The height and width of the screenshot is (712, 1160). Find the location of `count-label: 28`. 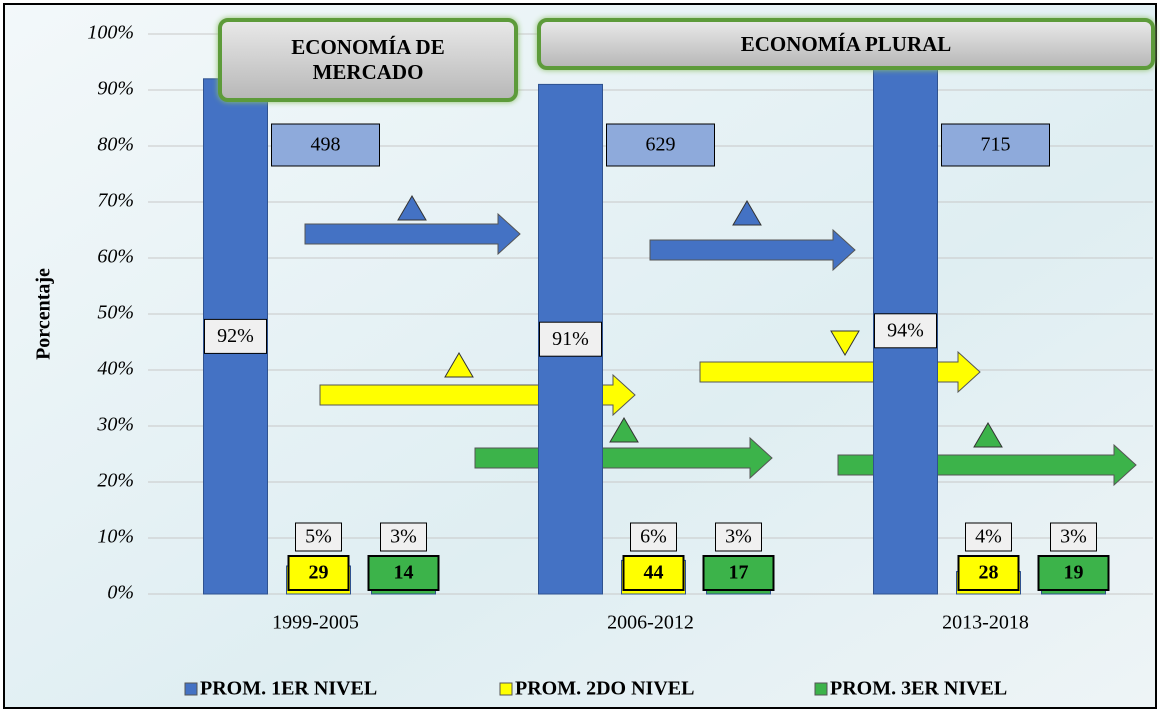

count-label: 28 is located at coordinates (989, 573).